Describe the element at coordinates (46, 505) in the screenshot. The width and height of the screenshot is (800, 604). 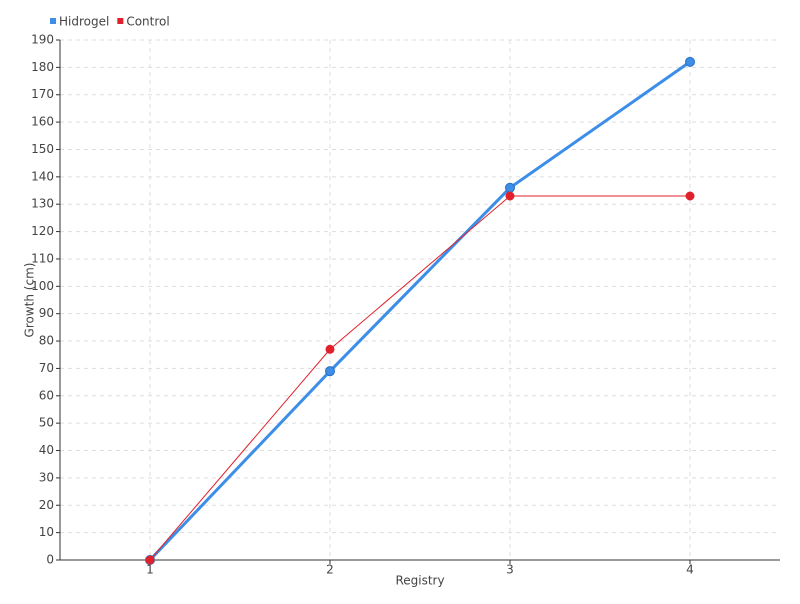
I see `y-tick-label: 20` at that location.